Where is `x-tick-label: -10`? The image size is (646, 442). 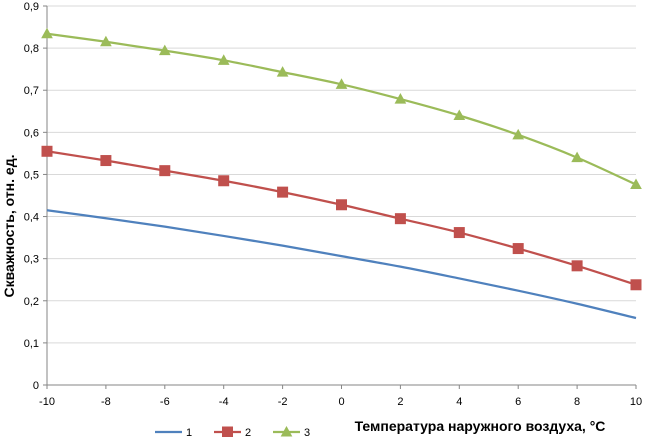 x-tick-label: -10 is located at coordinates (47, 402).